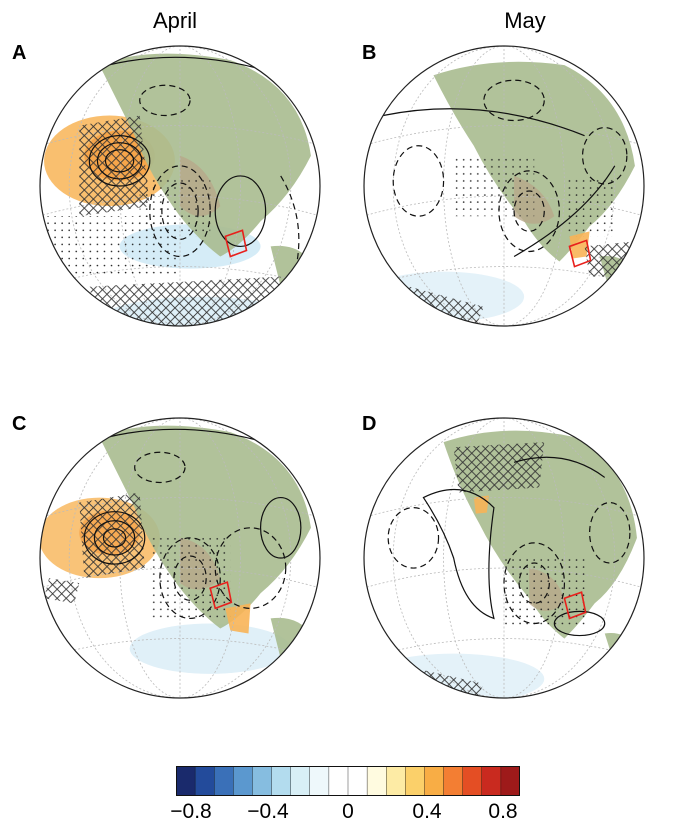  I want to click on column-title-may: May, so click(525, 20).